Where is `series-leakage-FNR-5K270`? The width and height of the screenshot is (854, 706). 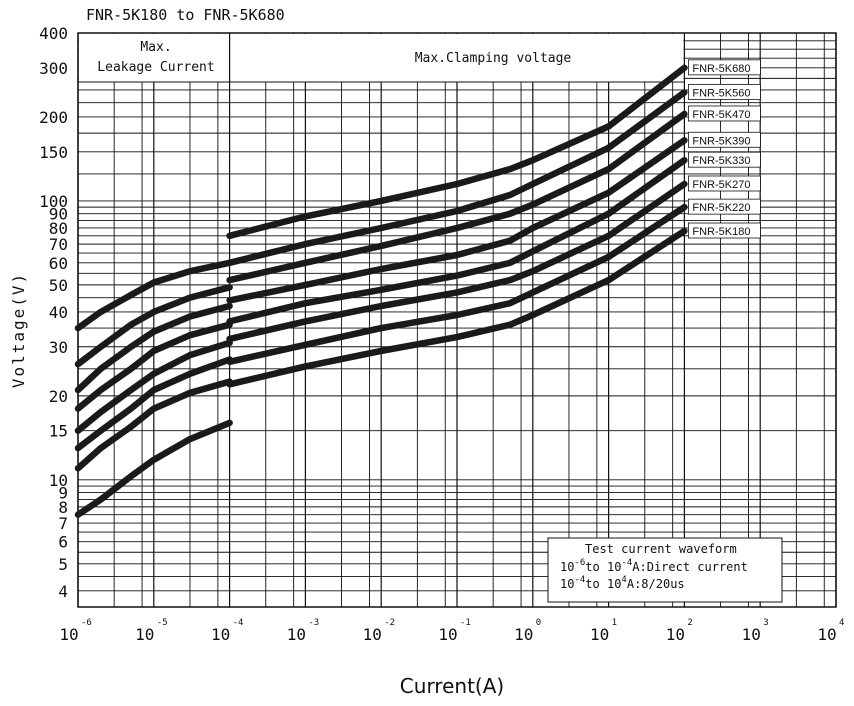
series-leakage-FNR-5K270 is located at coordinates (153, 404).